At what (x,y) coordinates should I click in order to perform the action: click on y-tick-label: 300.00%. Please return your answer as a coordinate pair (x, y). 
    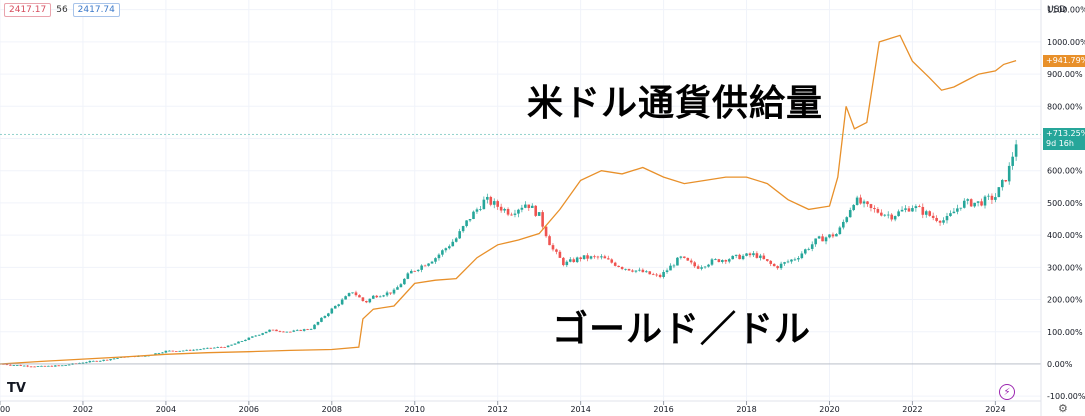
    Looking at the image, I should click on (1065, 267).